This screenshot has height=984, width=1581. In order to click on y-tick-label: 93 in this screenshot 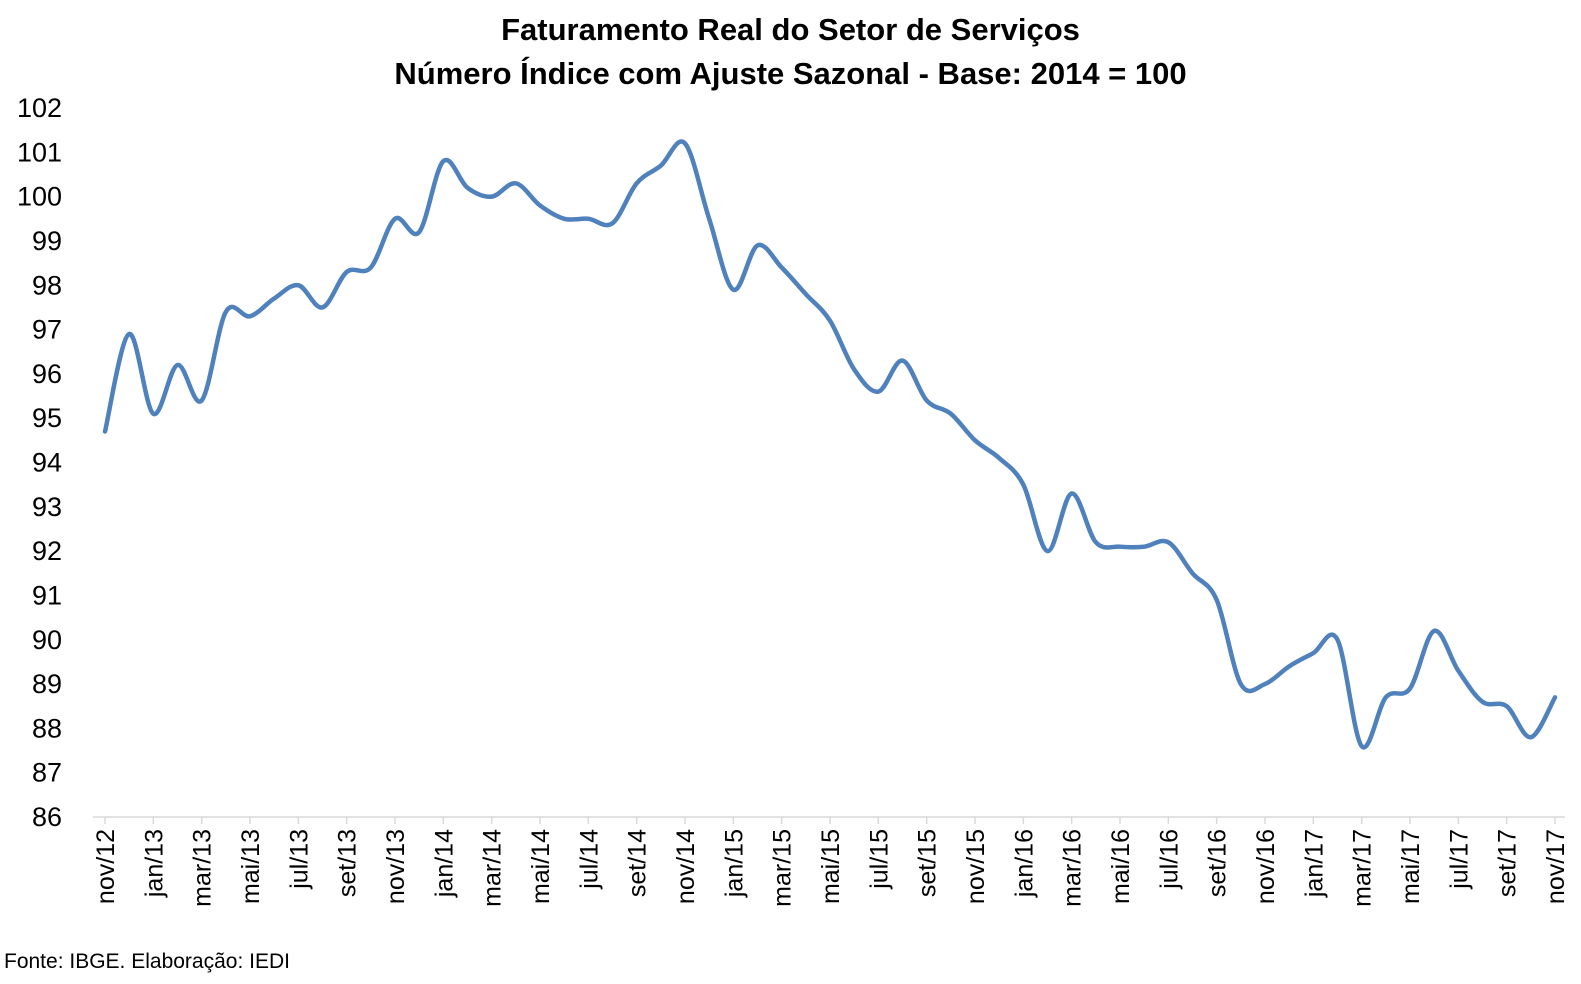, I will do `click(47, 507)`.